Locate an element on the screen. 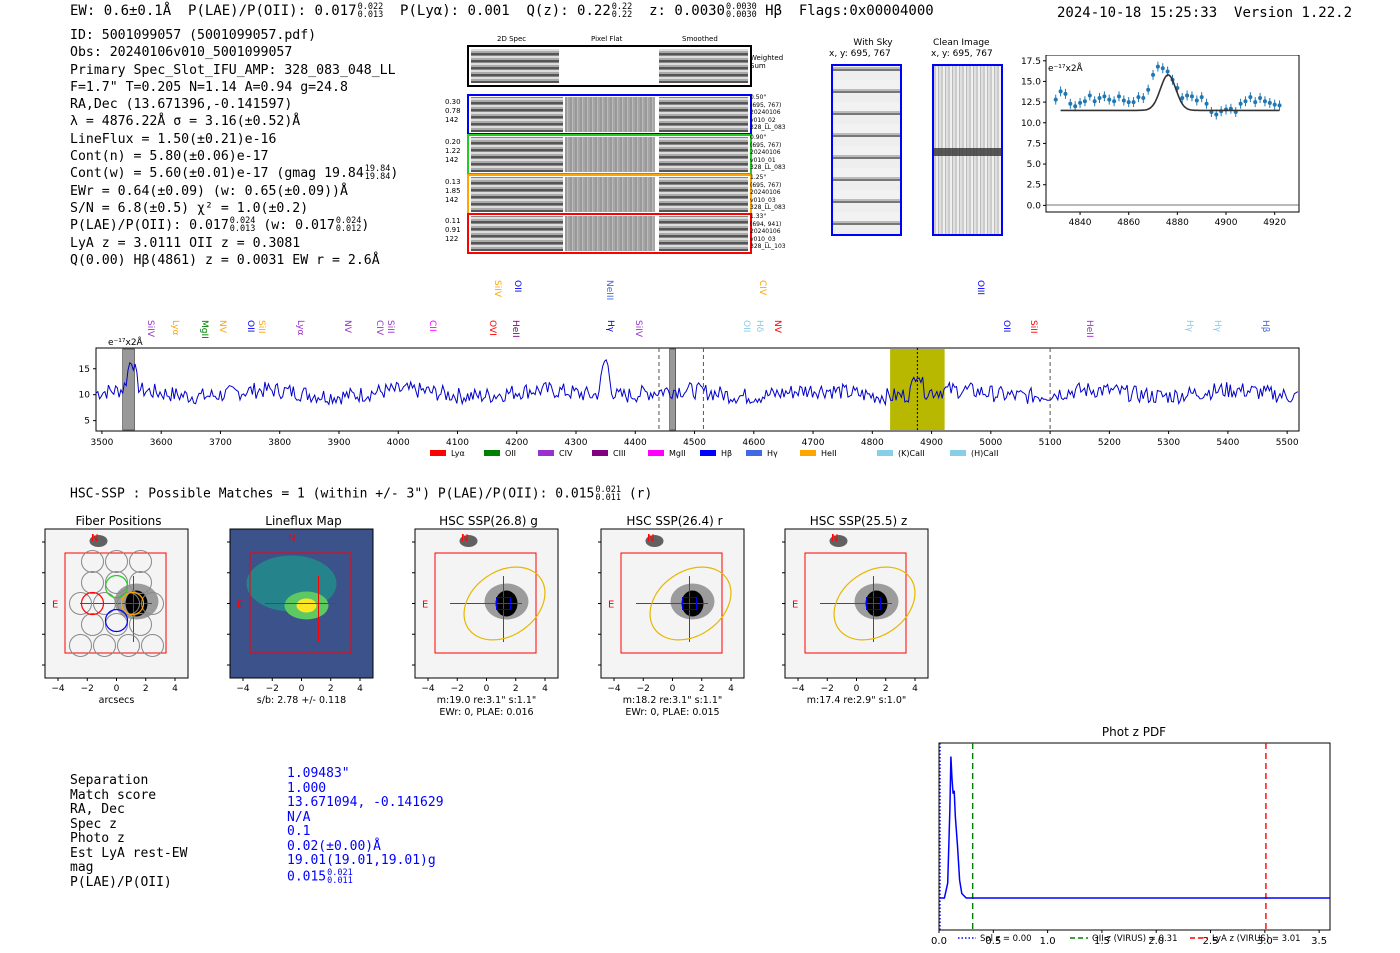 The image size is (1400, 953). hsc-pixel-box is located at coordinates (873, 603).